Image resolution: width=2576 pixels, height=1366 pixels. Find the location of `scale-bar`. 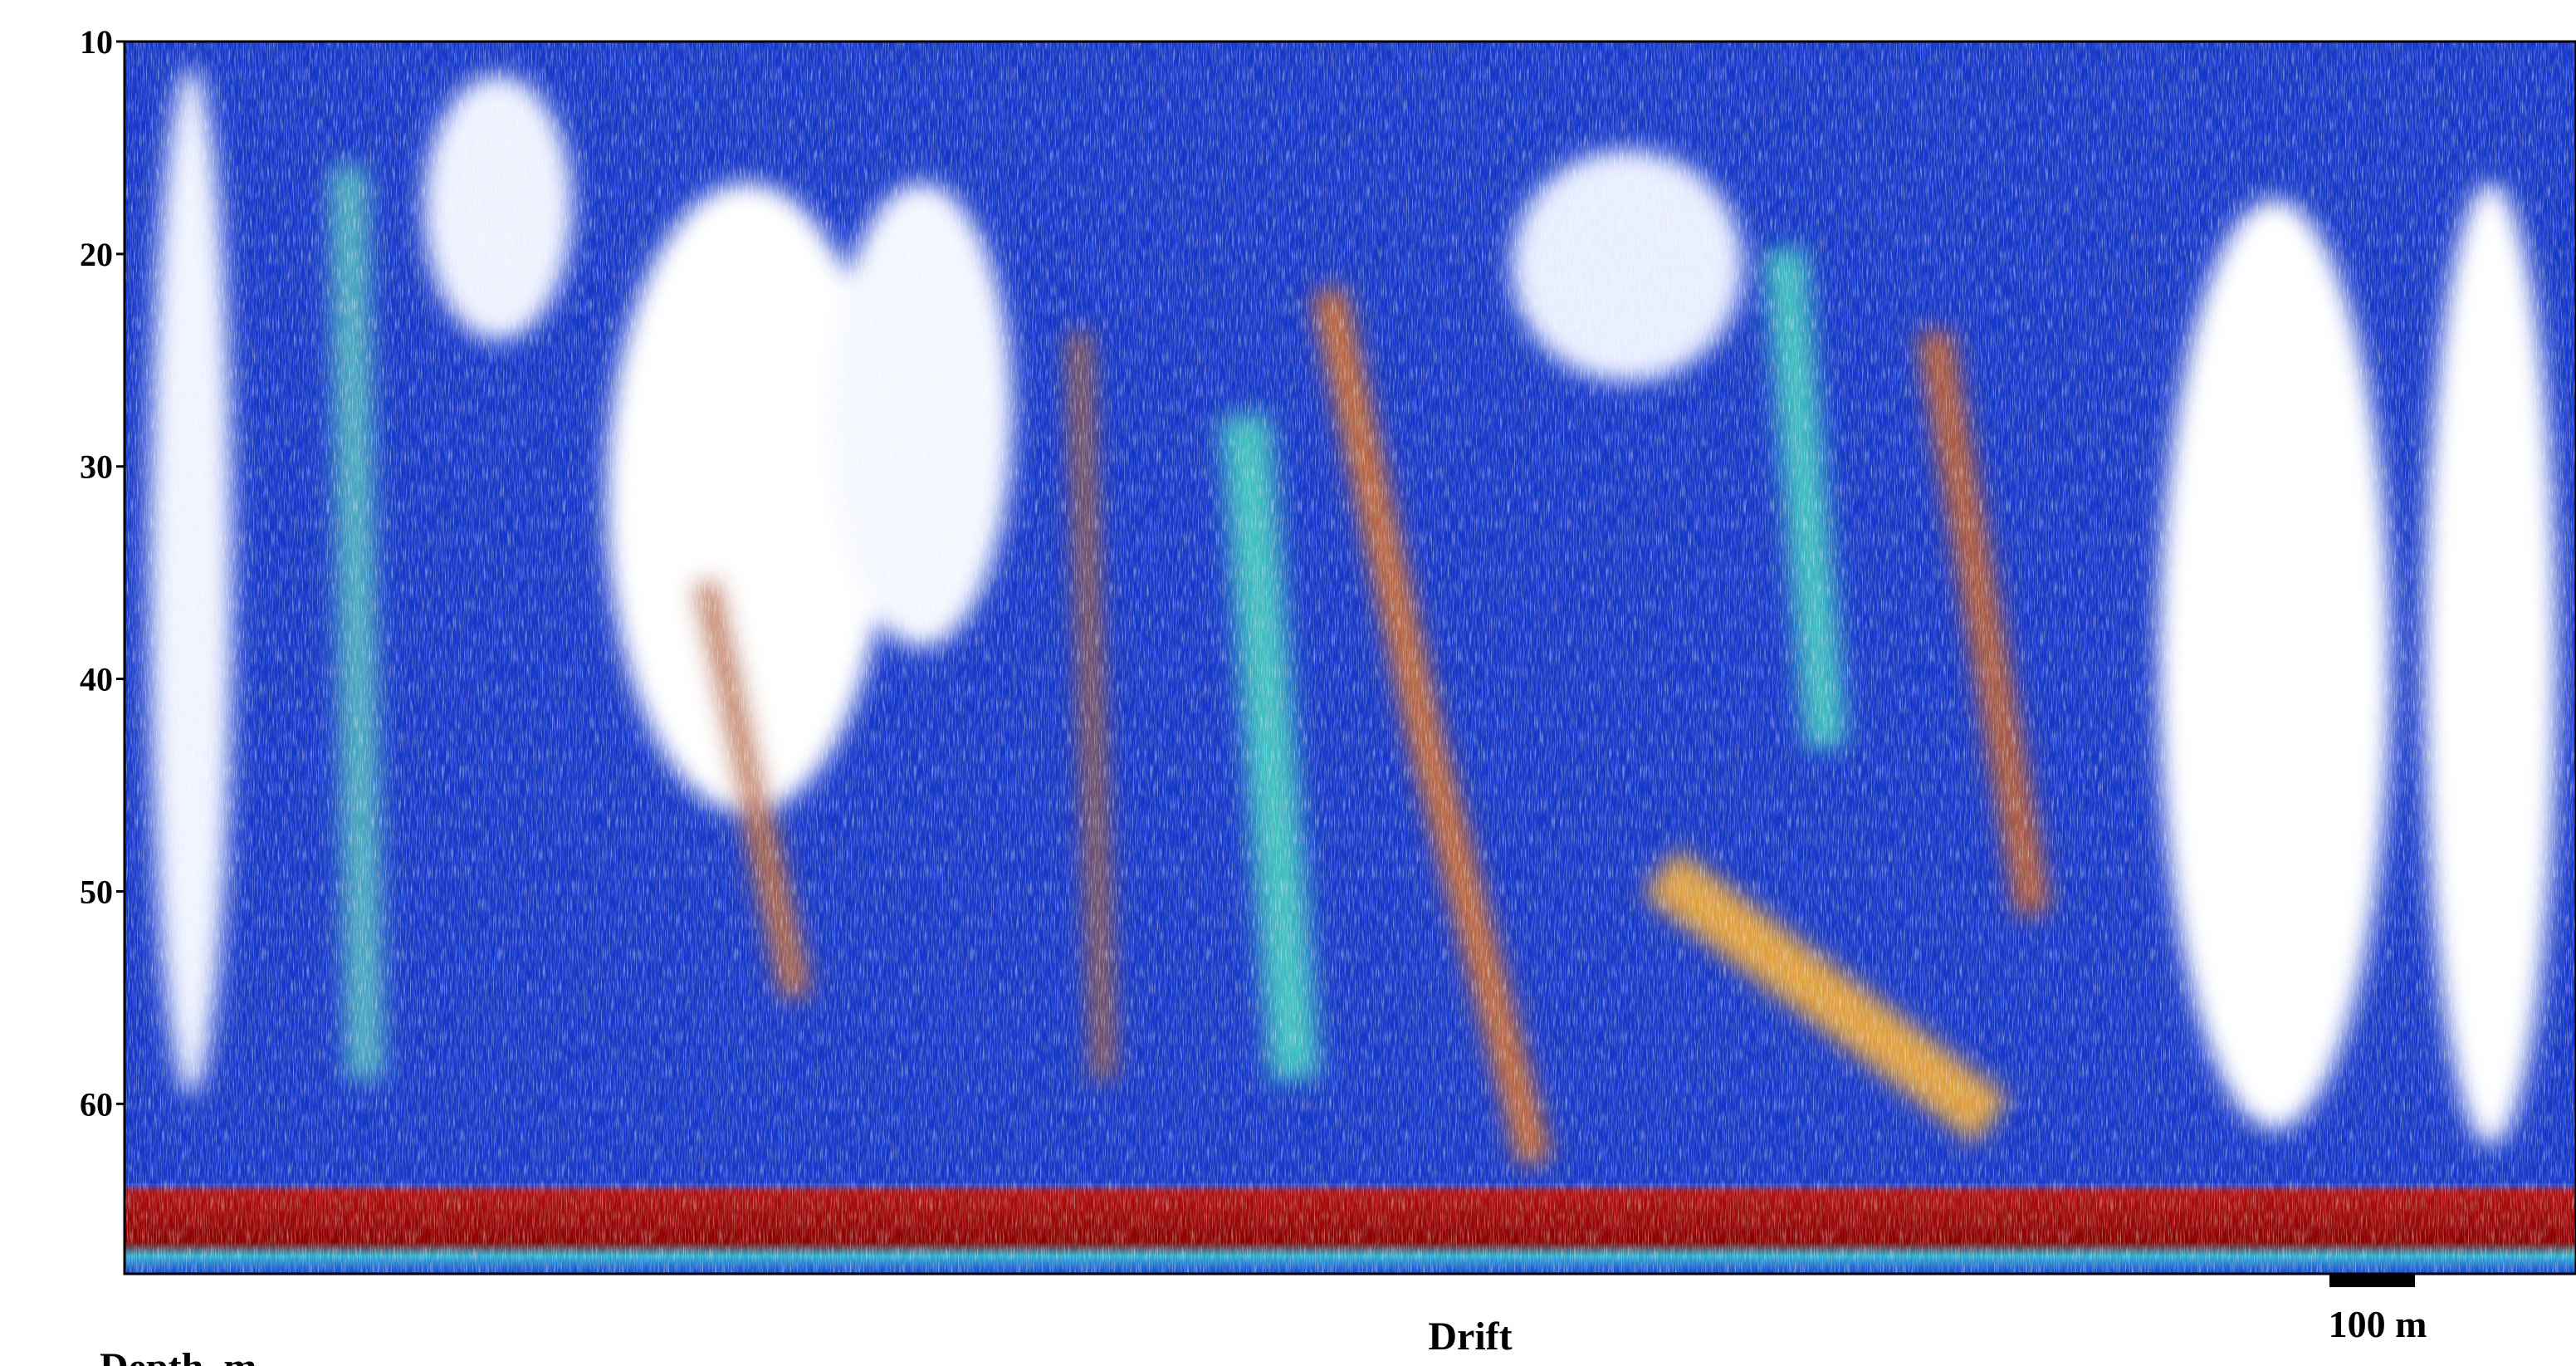

scale-bar is located at coordinates (2372, 1280).